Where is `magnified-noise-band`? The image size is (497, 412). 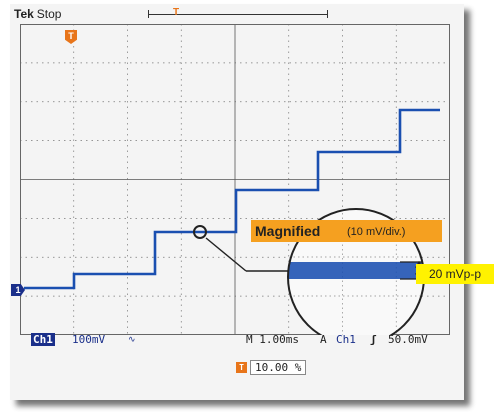 magnified-noise-band is located at coordinates (356, 270).